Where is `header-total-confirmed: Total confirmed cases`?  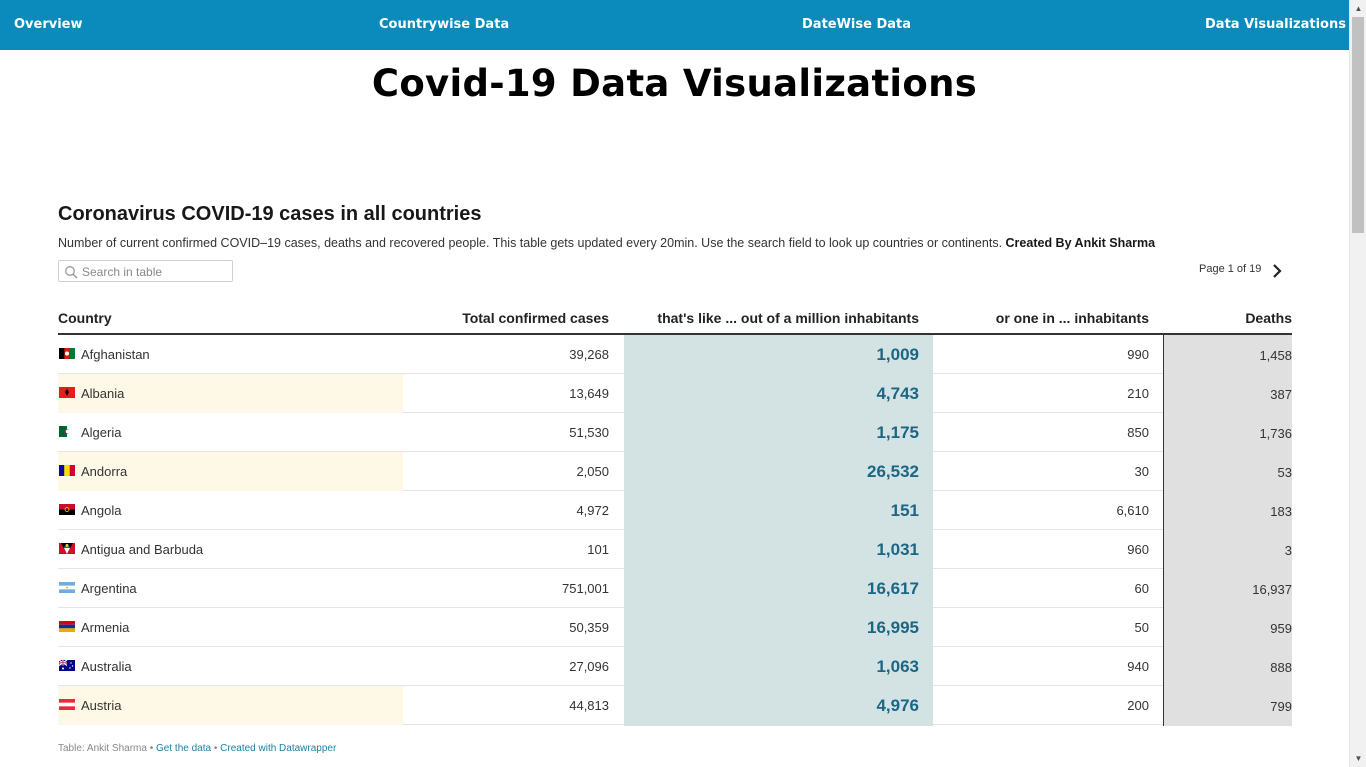 header-total-confirmed: Total confirmed cases is located at coordinates (535, 318).